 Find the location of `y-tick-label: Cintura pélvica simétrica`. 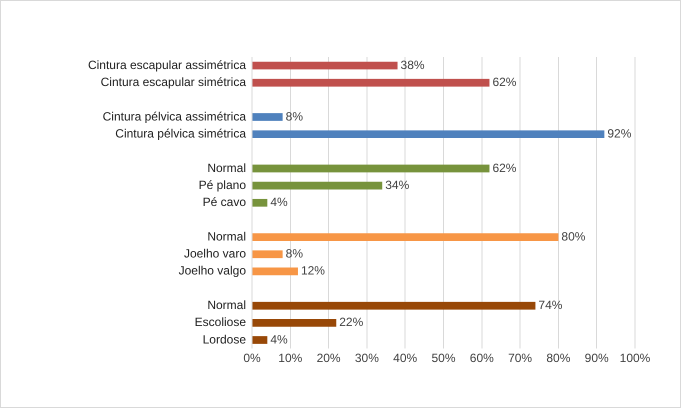

y-tick-label: Cintura pélvica simétrica is located at coordinates (180, 133).